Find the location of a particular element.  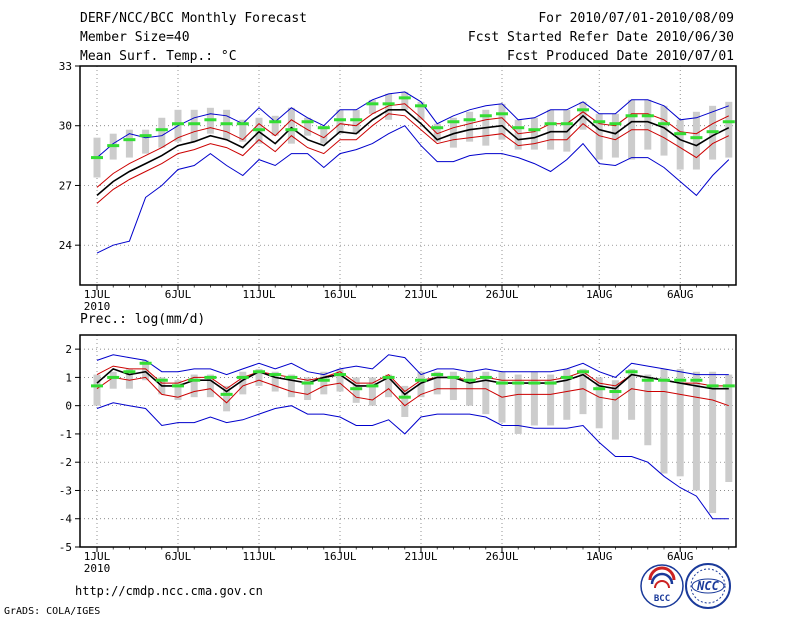

series-line-upper is located at coordinates (413, 145).